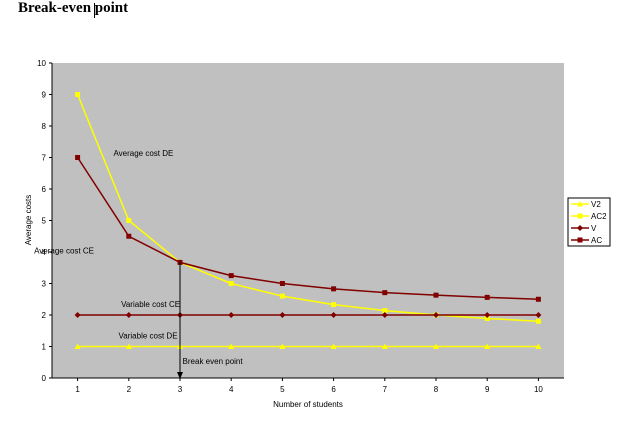  What do you see at coordinates (129, 389) in the screenshot?
I see `x-tick-label: 2` at bounding box center [129, 389].